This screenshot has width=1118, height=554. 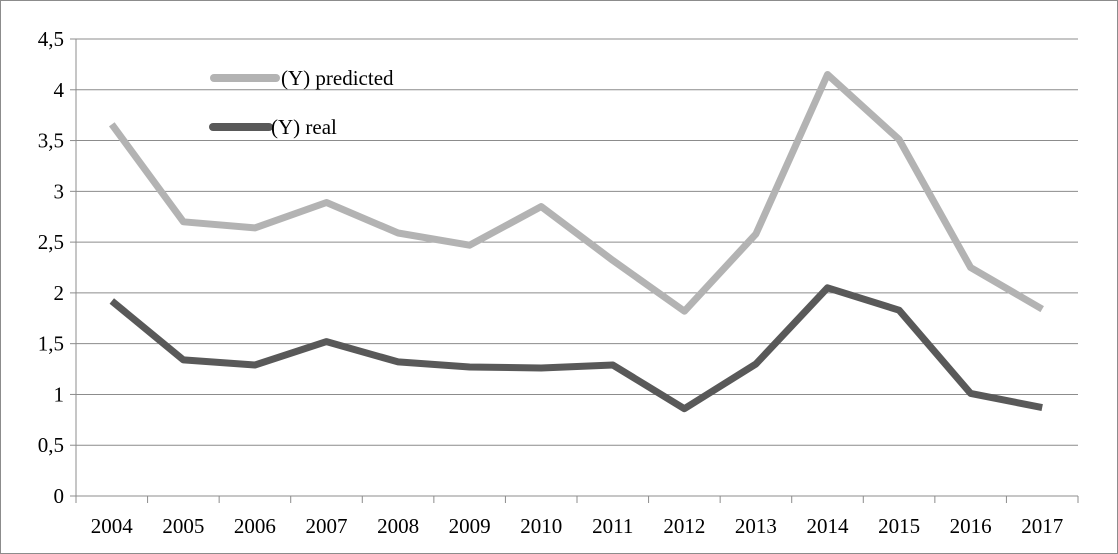 I want to click on y-tick-label: 1, so click(x=59, y=394).